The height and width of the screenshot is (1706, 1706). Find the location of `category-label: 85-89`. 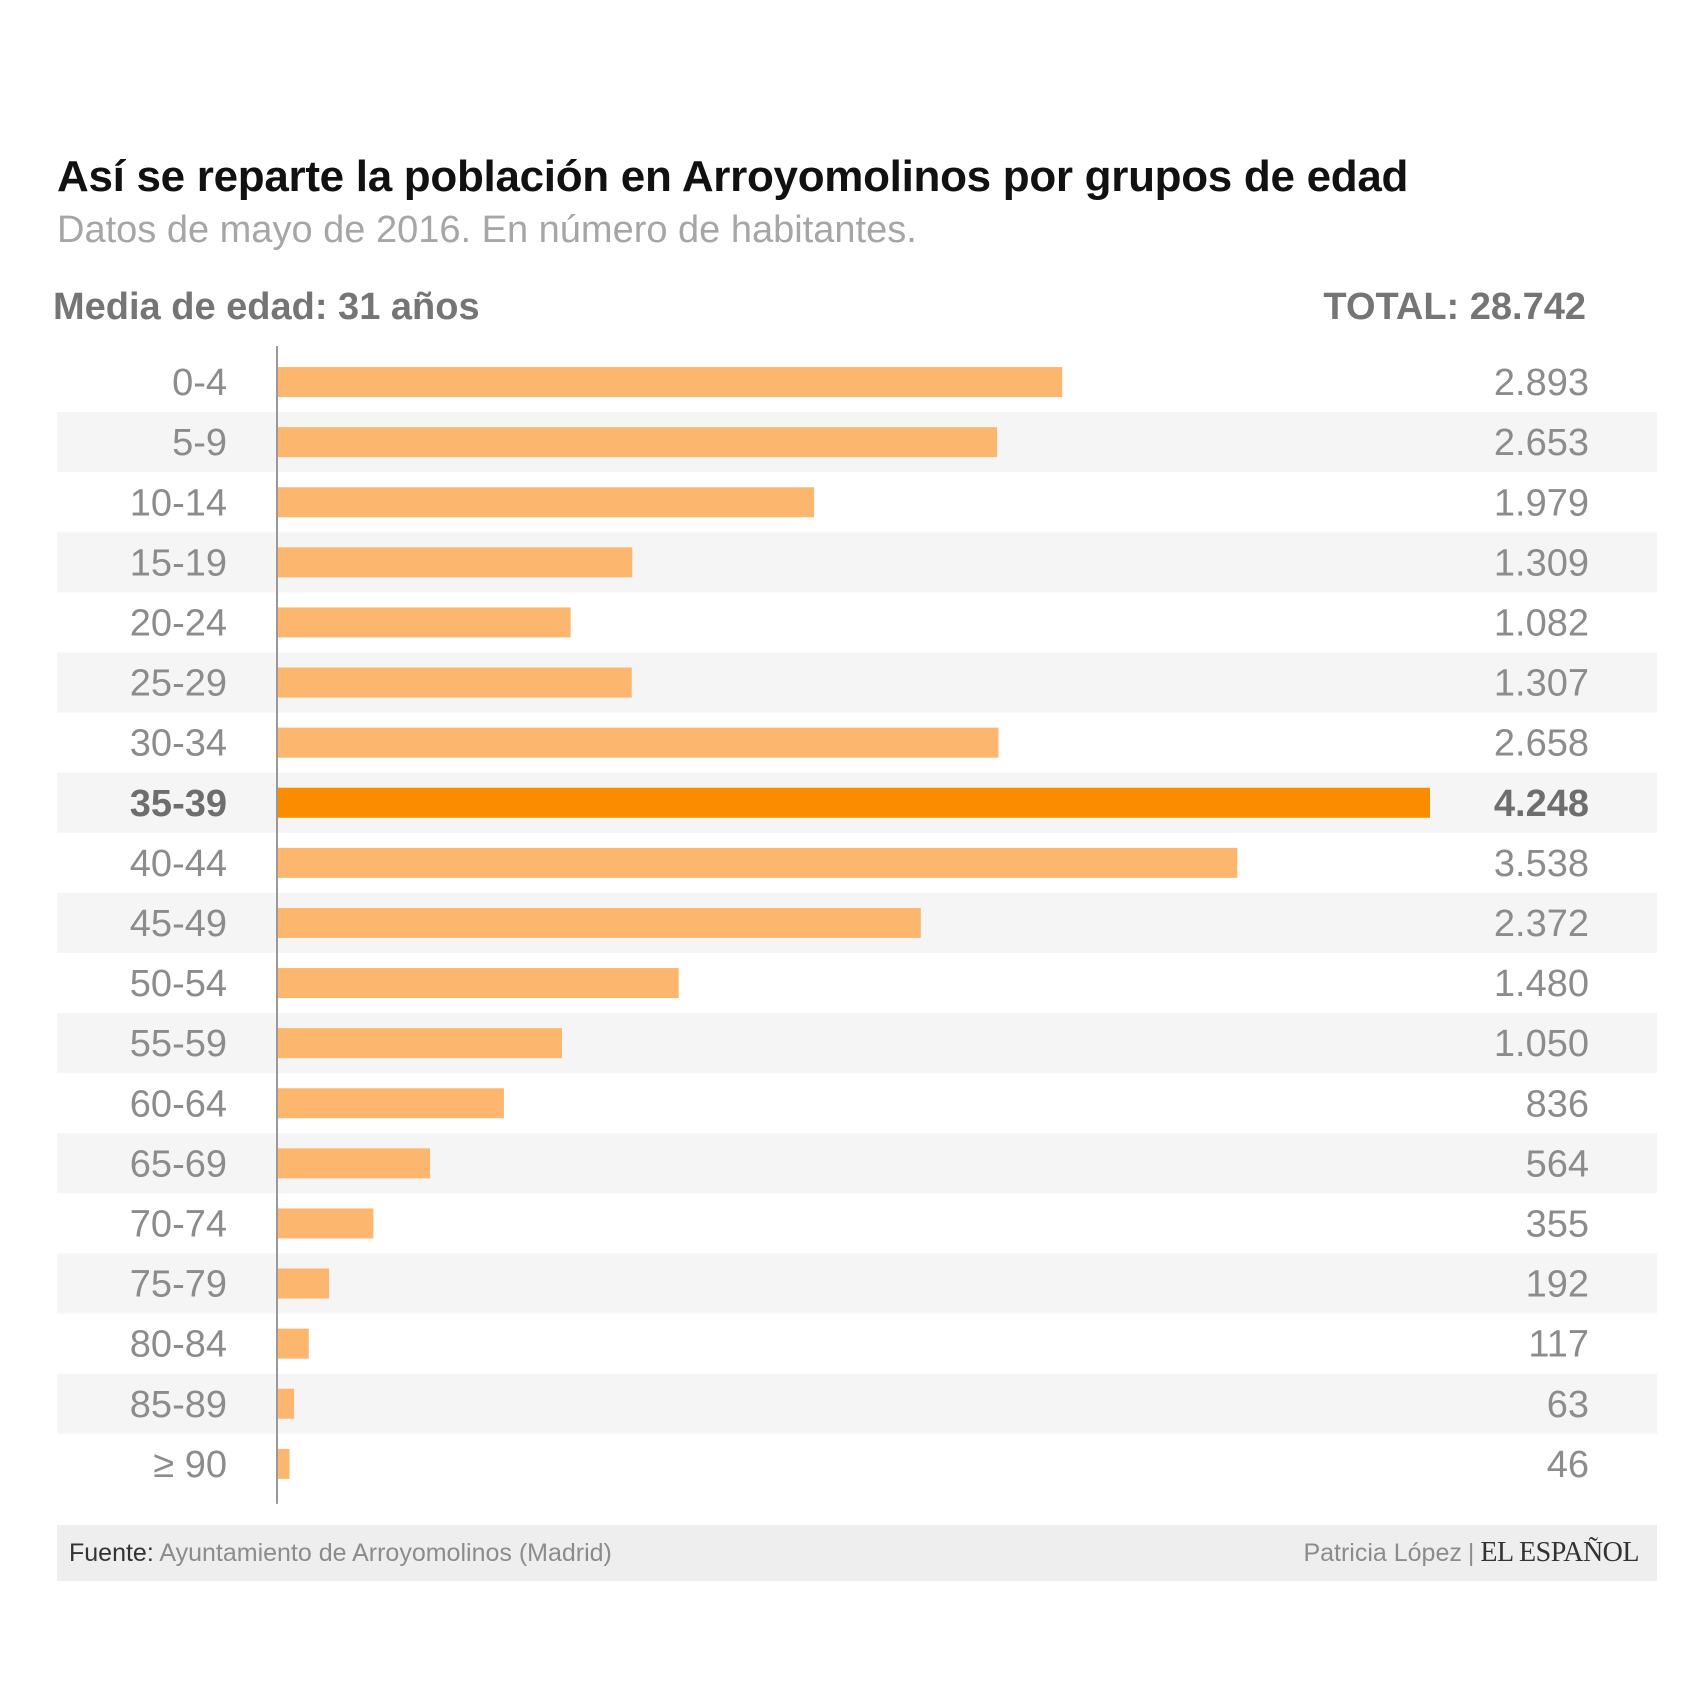

category-label: 85-89 is located at coordinates (178, 1405).